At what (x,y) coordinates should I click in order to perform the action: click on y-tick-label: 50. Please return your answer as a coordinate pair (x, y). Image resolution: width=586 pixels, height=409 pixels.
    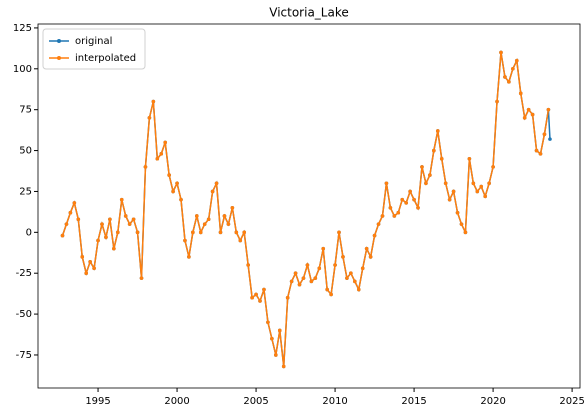
    Looking at the image, I should click on (25, 151).